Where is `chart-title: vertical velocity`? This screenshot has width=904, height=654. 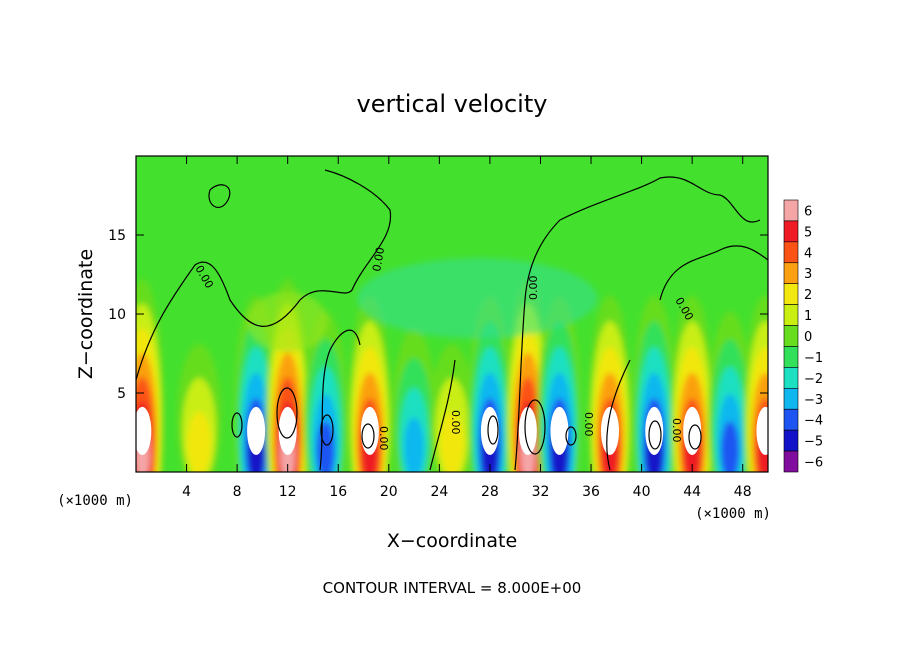 chart-title: vertical velocity is located at coordinates (452, 104).